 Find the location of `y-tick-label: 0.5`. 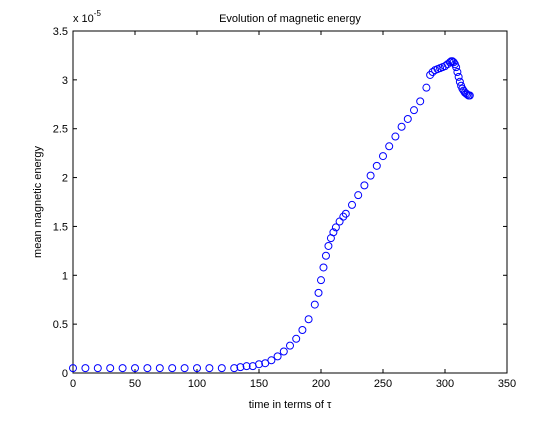

y-tick-label: 0.5 is located at coordinates (60, 325).